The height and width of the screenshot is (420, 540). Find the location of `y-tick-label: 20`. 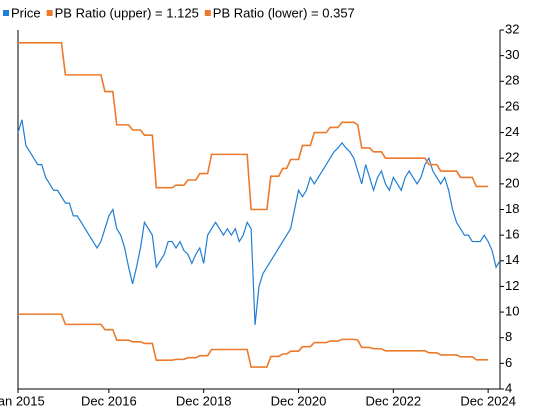

y-tick-label: 20 is located at coordinates (512, 182).